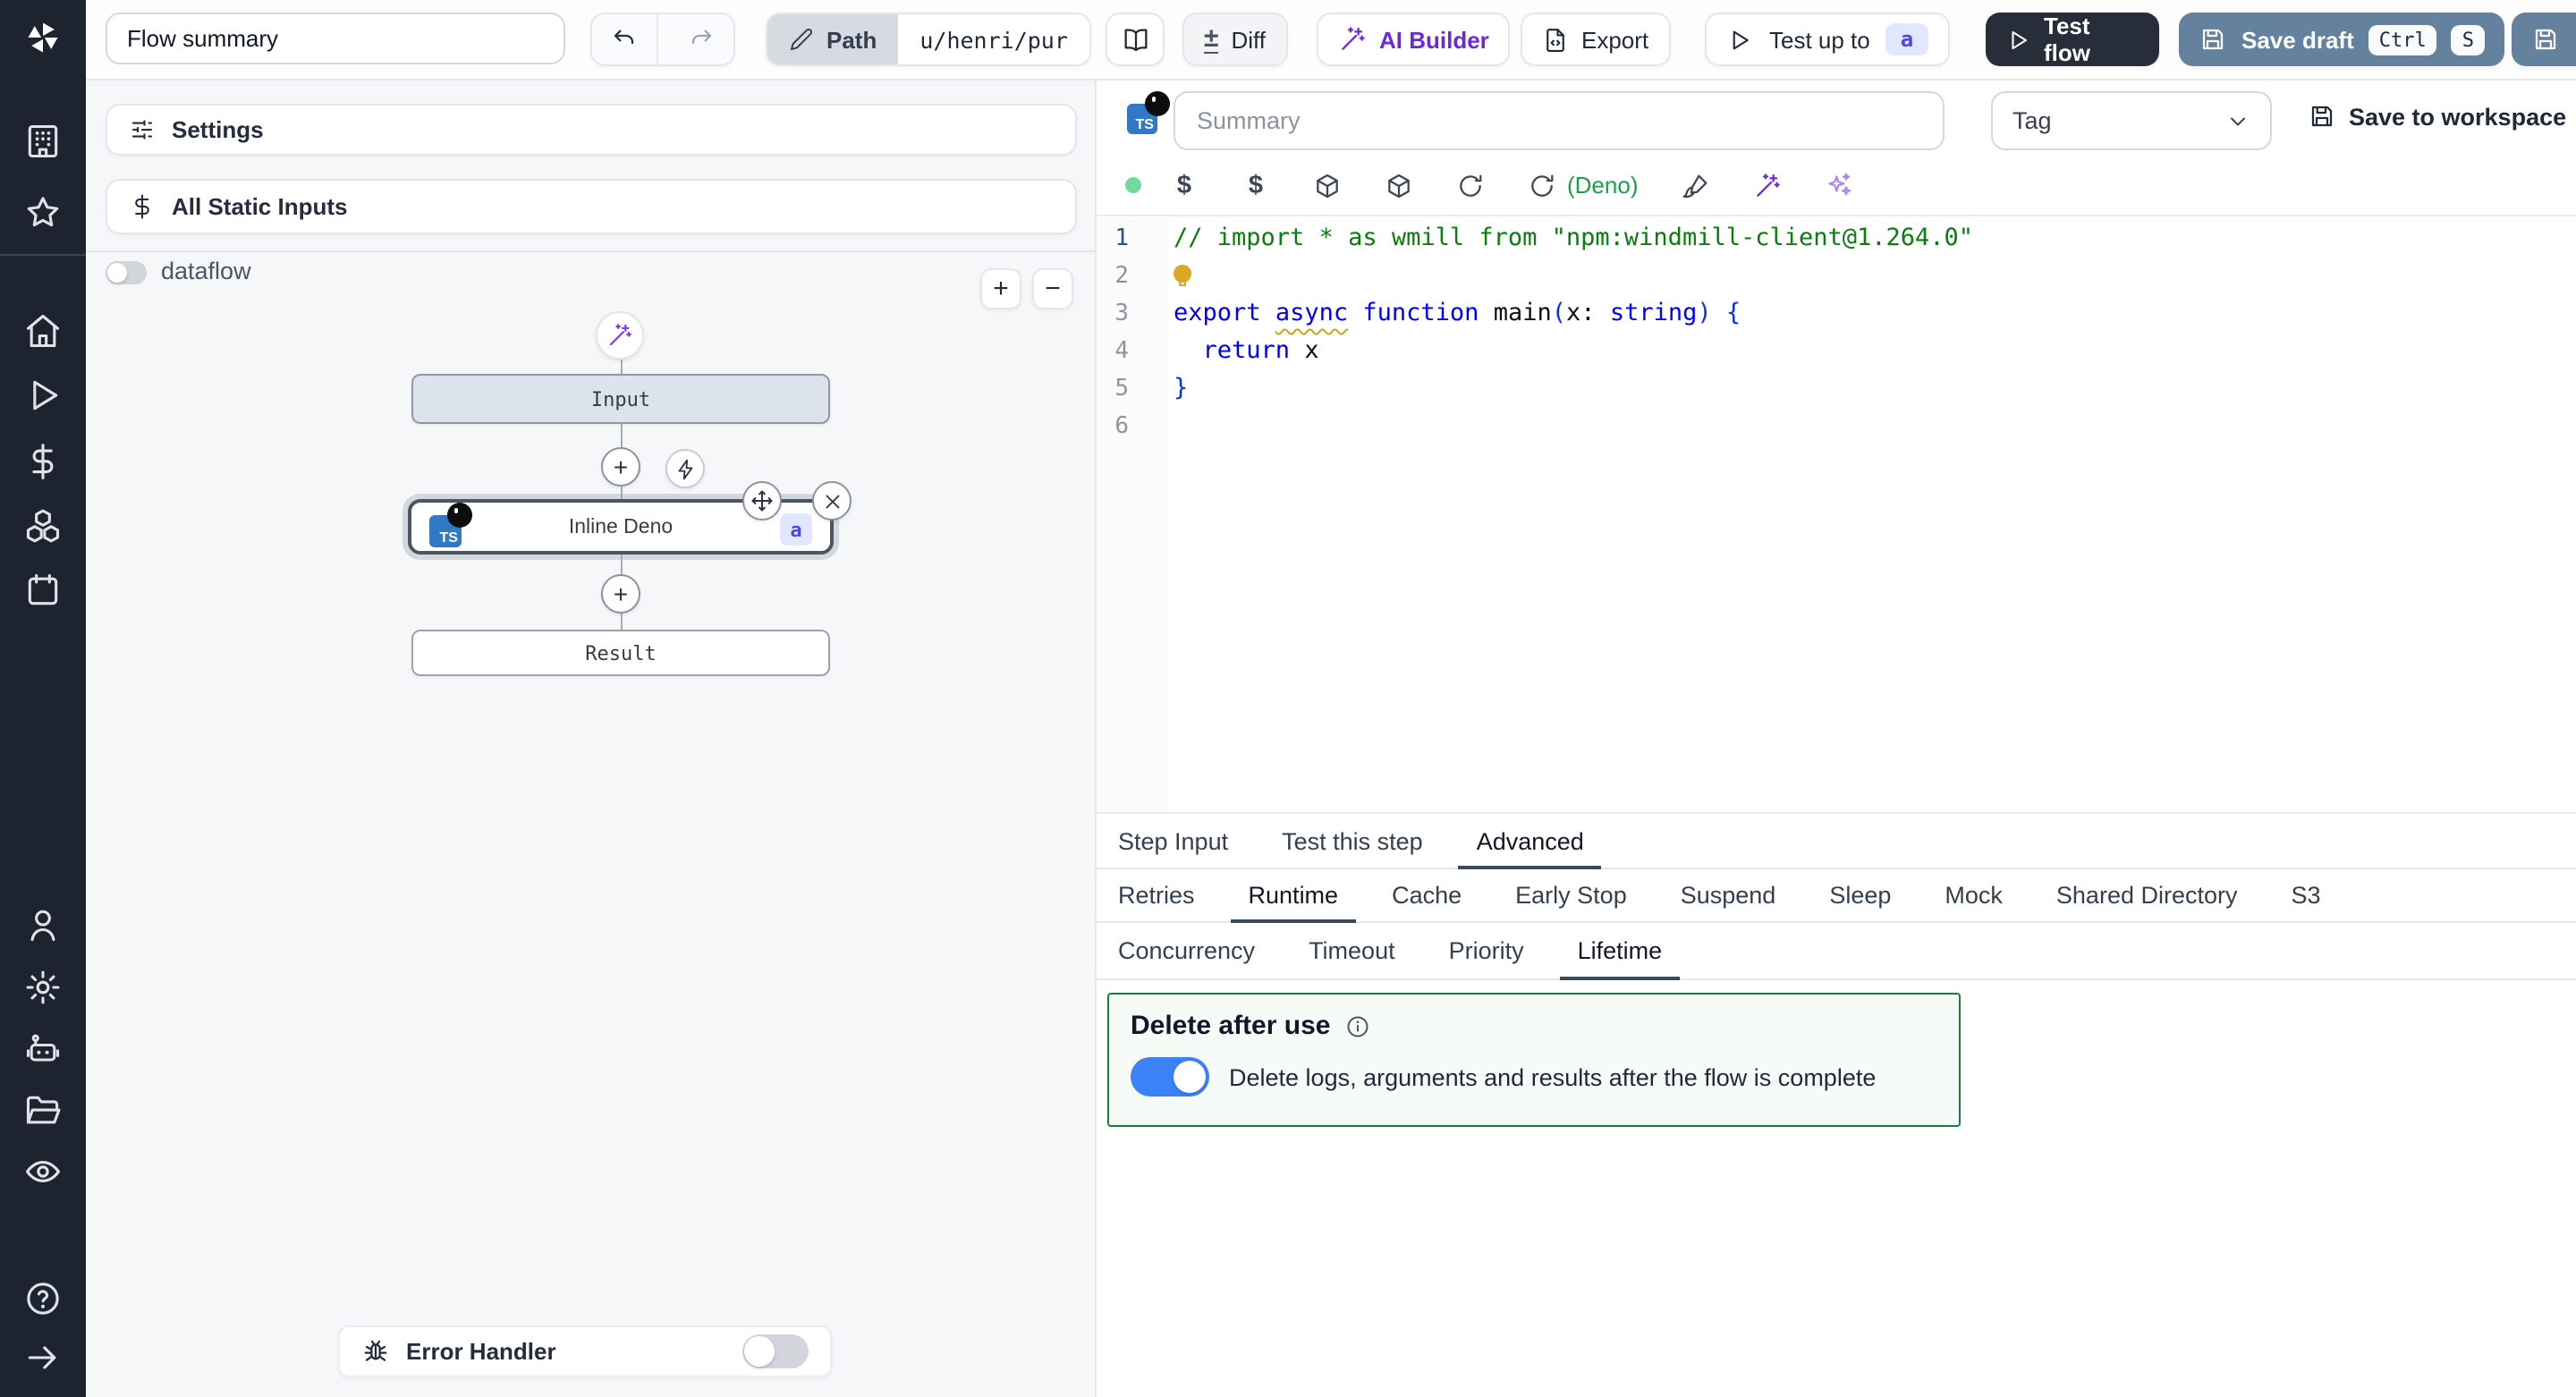  Describe the element at coordinates (43, 1298) in the screenshot. I see `help-icon` at that location.